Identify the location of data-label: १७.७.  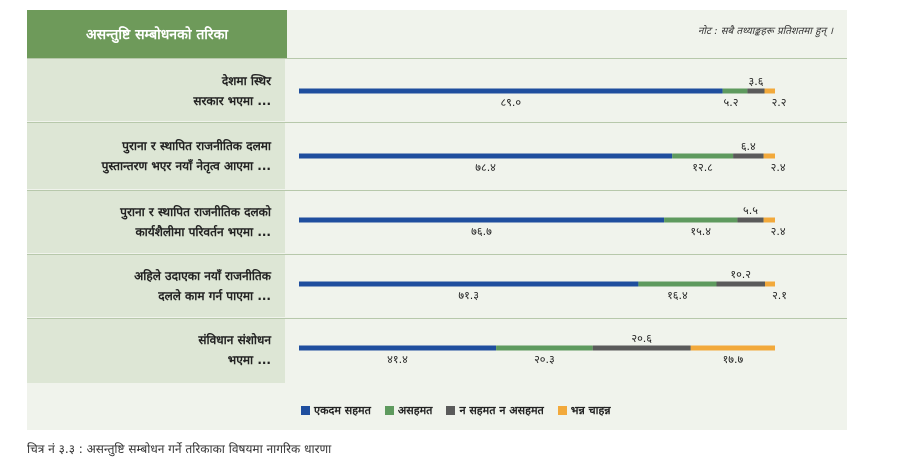
(733, 359).